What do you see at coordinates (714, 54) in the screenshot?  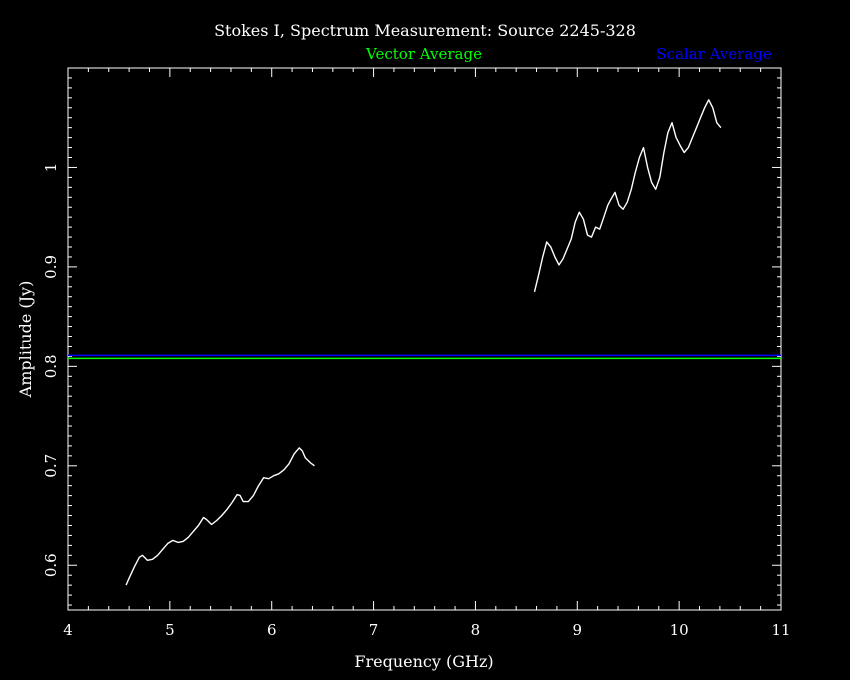 I see `legend-scalar-average: Scalar Average` at bounding box center [714, 54].